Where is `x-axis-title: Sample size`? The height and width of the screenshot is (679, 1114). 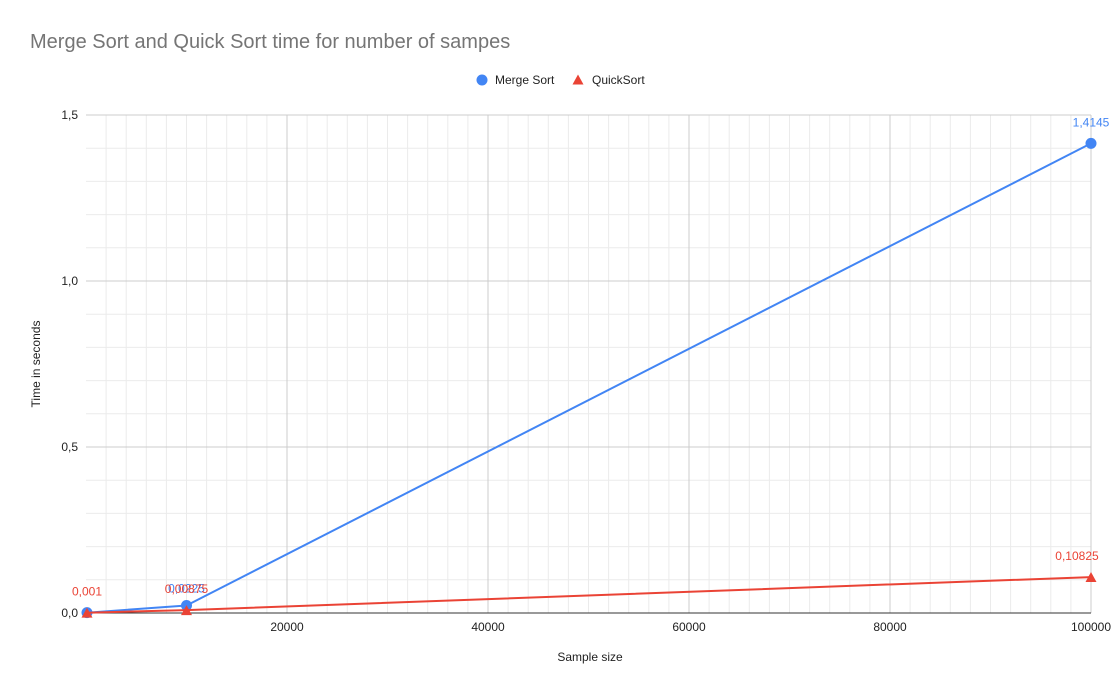 x-axis-title: Sample size is located at coordinates (590, 657).